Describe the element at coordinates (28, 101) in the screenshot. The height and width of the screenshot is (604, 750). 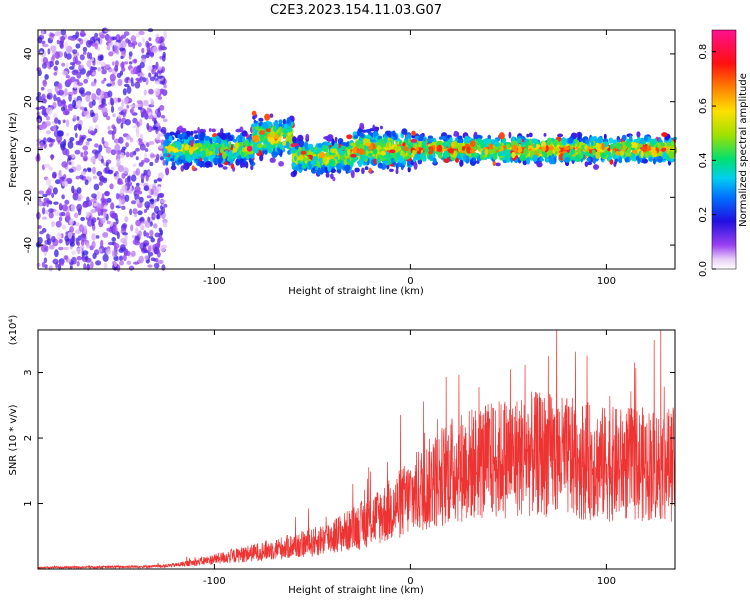
I see `y-tick-label: 20` at that location.